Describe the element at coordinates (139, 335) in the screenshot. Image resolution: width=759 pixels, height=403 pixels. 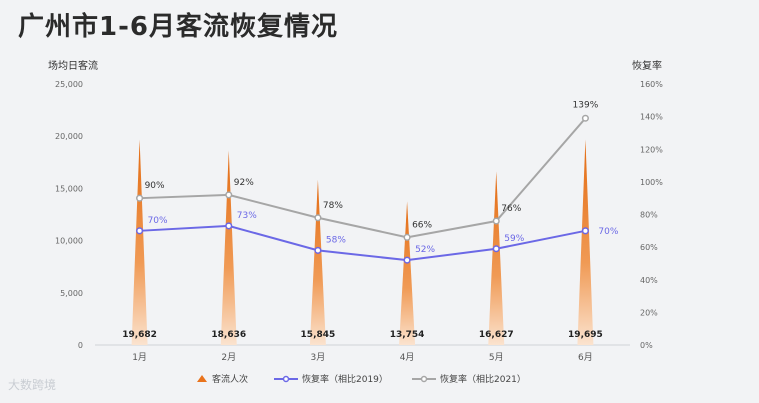
I see `bar-value-label: 19,682` at that location.